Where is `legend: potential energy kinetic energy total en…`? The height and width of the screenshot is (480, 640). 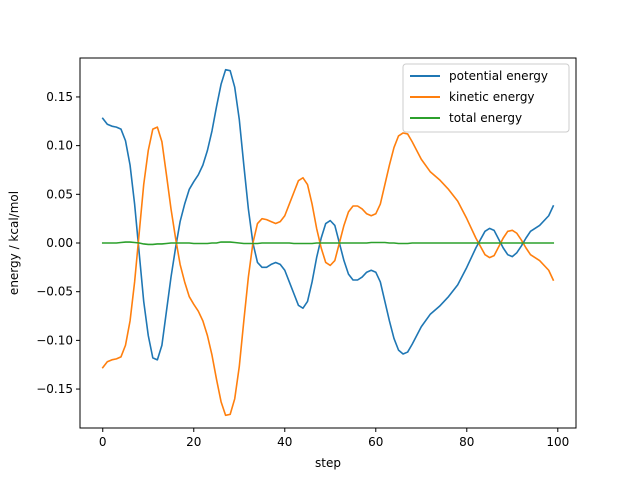
legend: potential energy kinetic energy total en… is located at coordinates (486, 98).